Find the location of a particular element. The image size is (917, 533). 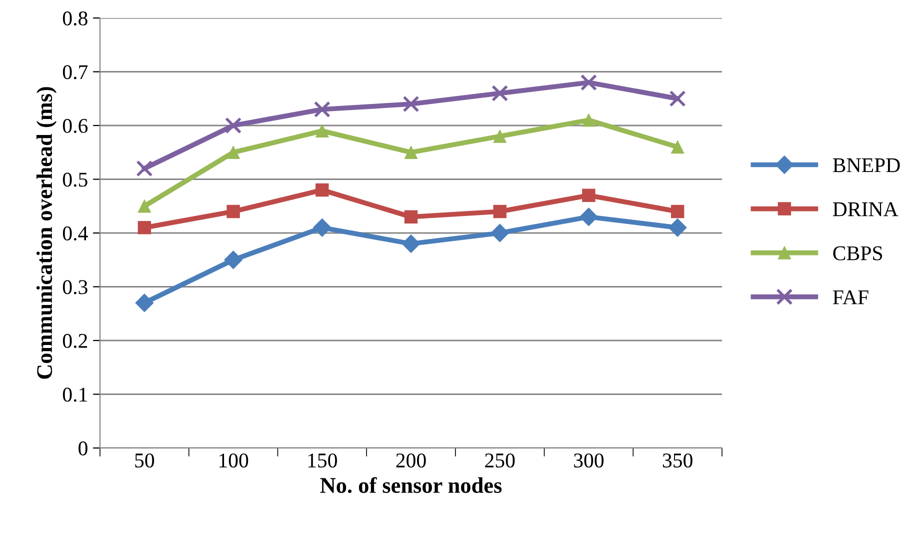

y-tick-label: 0.8 is located at coordinates (75, 18).